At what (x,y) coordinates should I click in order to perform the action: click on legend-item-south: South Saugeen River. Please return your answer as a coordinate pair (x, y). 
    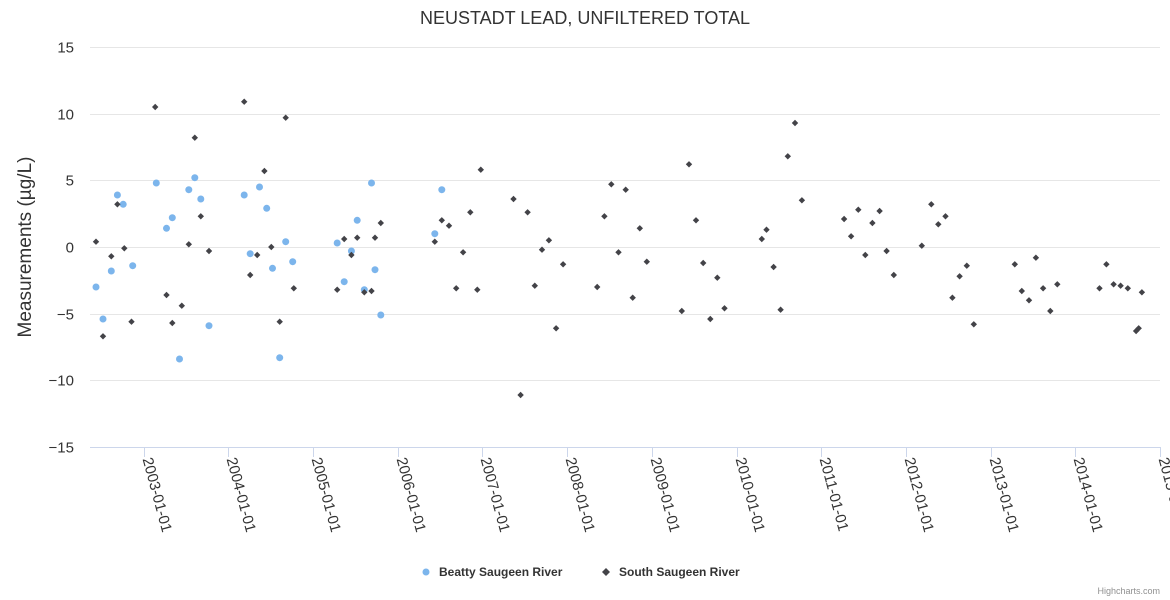
    Looking at the image, I should click on (671, 572).